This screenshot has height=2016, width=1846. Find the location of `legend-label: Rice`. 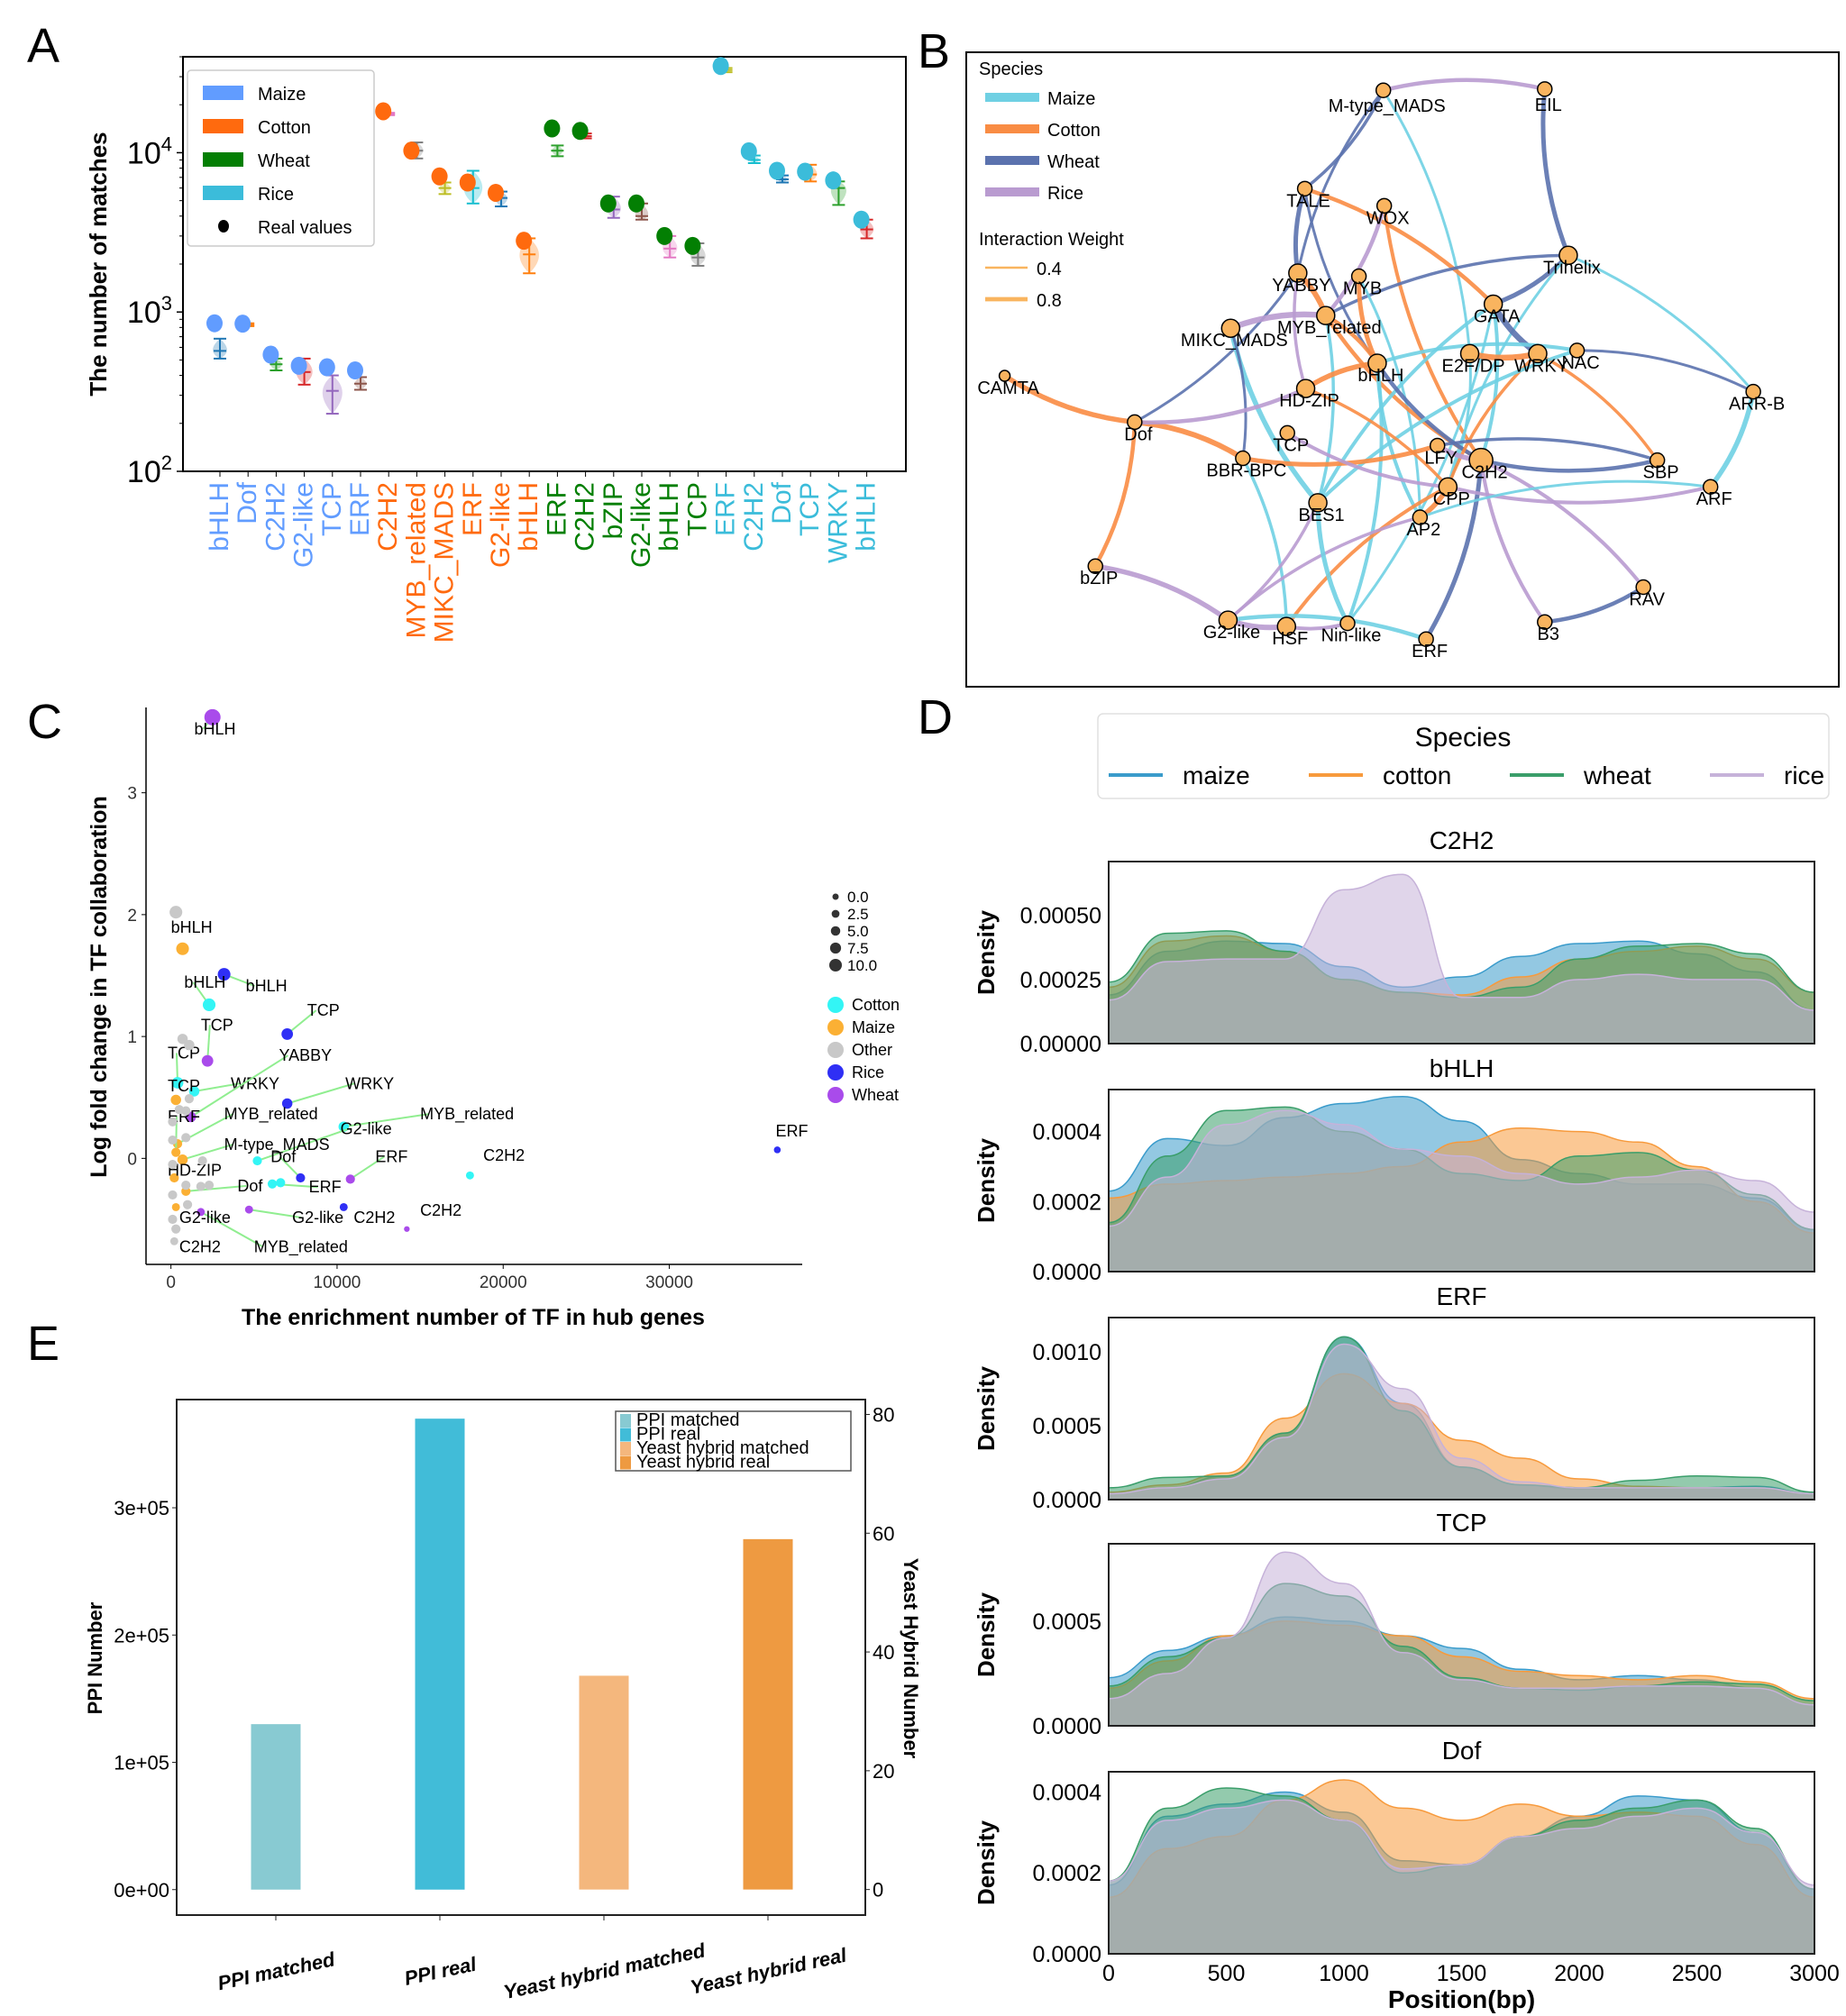

legend-label: Rice is located at coordinates (276, 195).